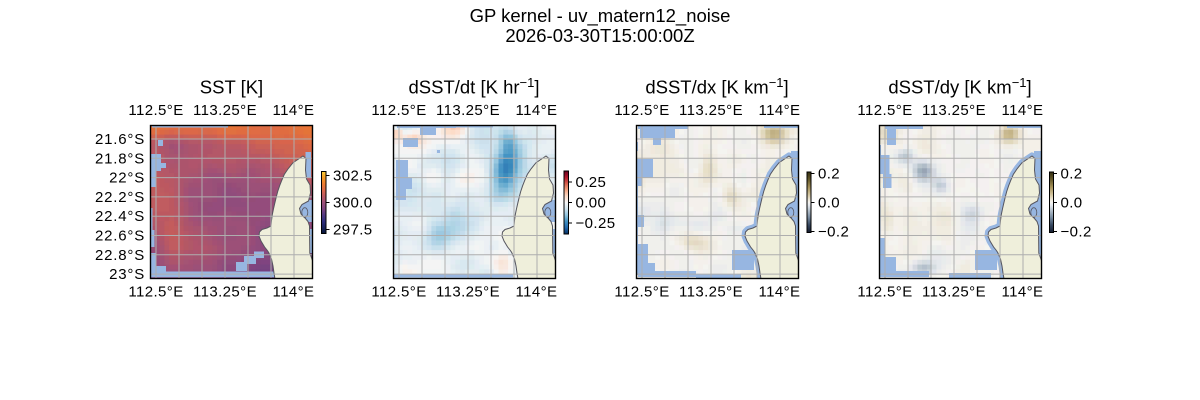 This screenshot has height=400, width=1200. What do you see at coordinates (120, 216) in the screenshot?
I see `svg-text: 22.4°S` at bounding box center [120, 216].